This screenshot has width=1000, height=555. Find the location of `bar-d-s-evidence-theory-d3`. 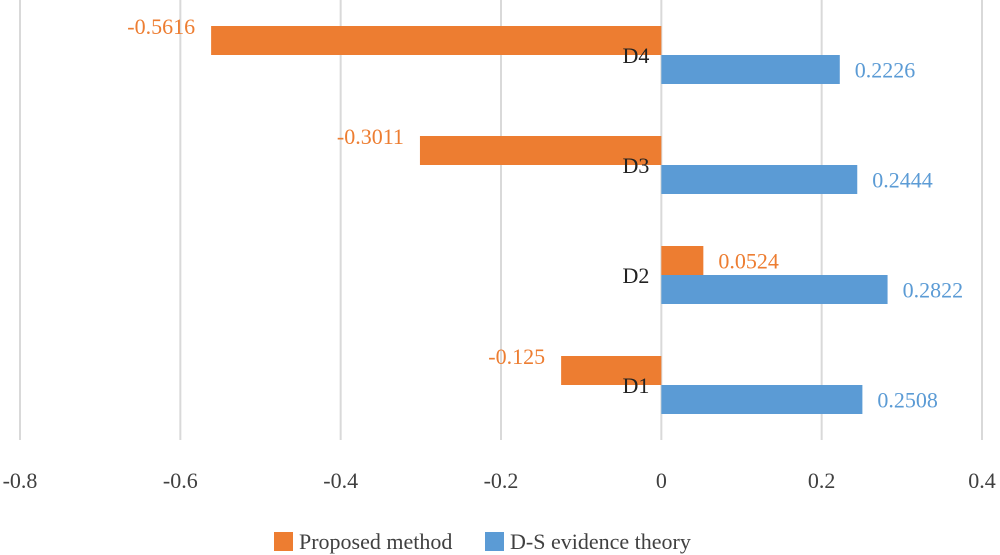

bar-d-s-evidence-theory-d3 is located at coordinates (759, 179).